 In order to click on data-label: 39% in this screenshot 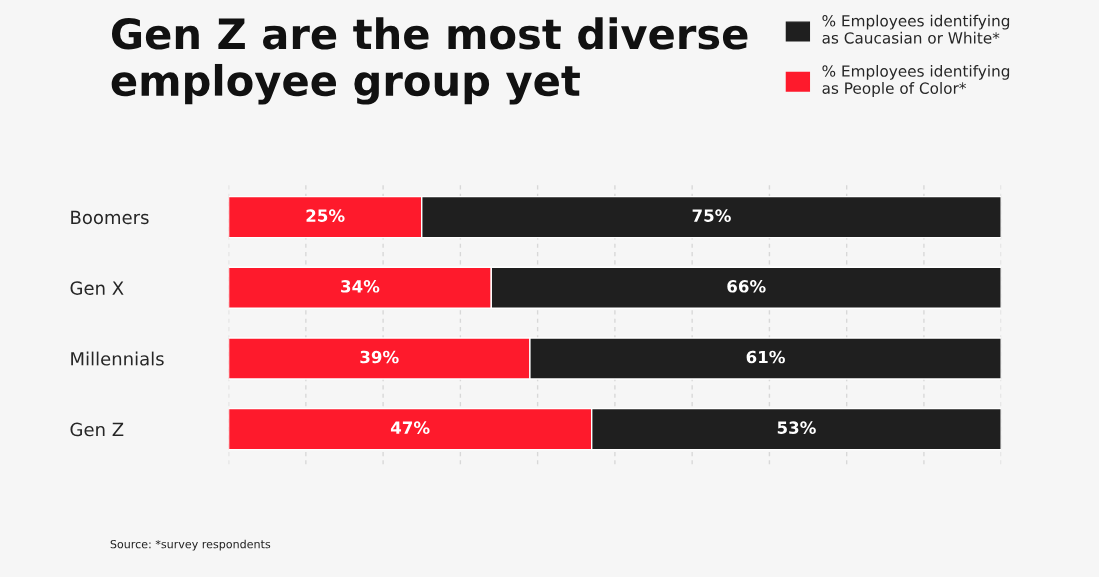, I will do `click(379, 357)`.